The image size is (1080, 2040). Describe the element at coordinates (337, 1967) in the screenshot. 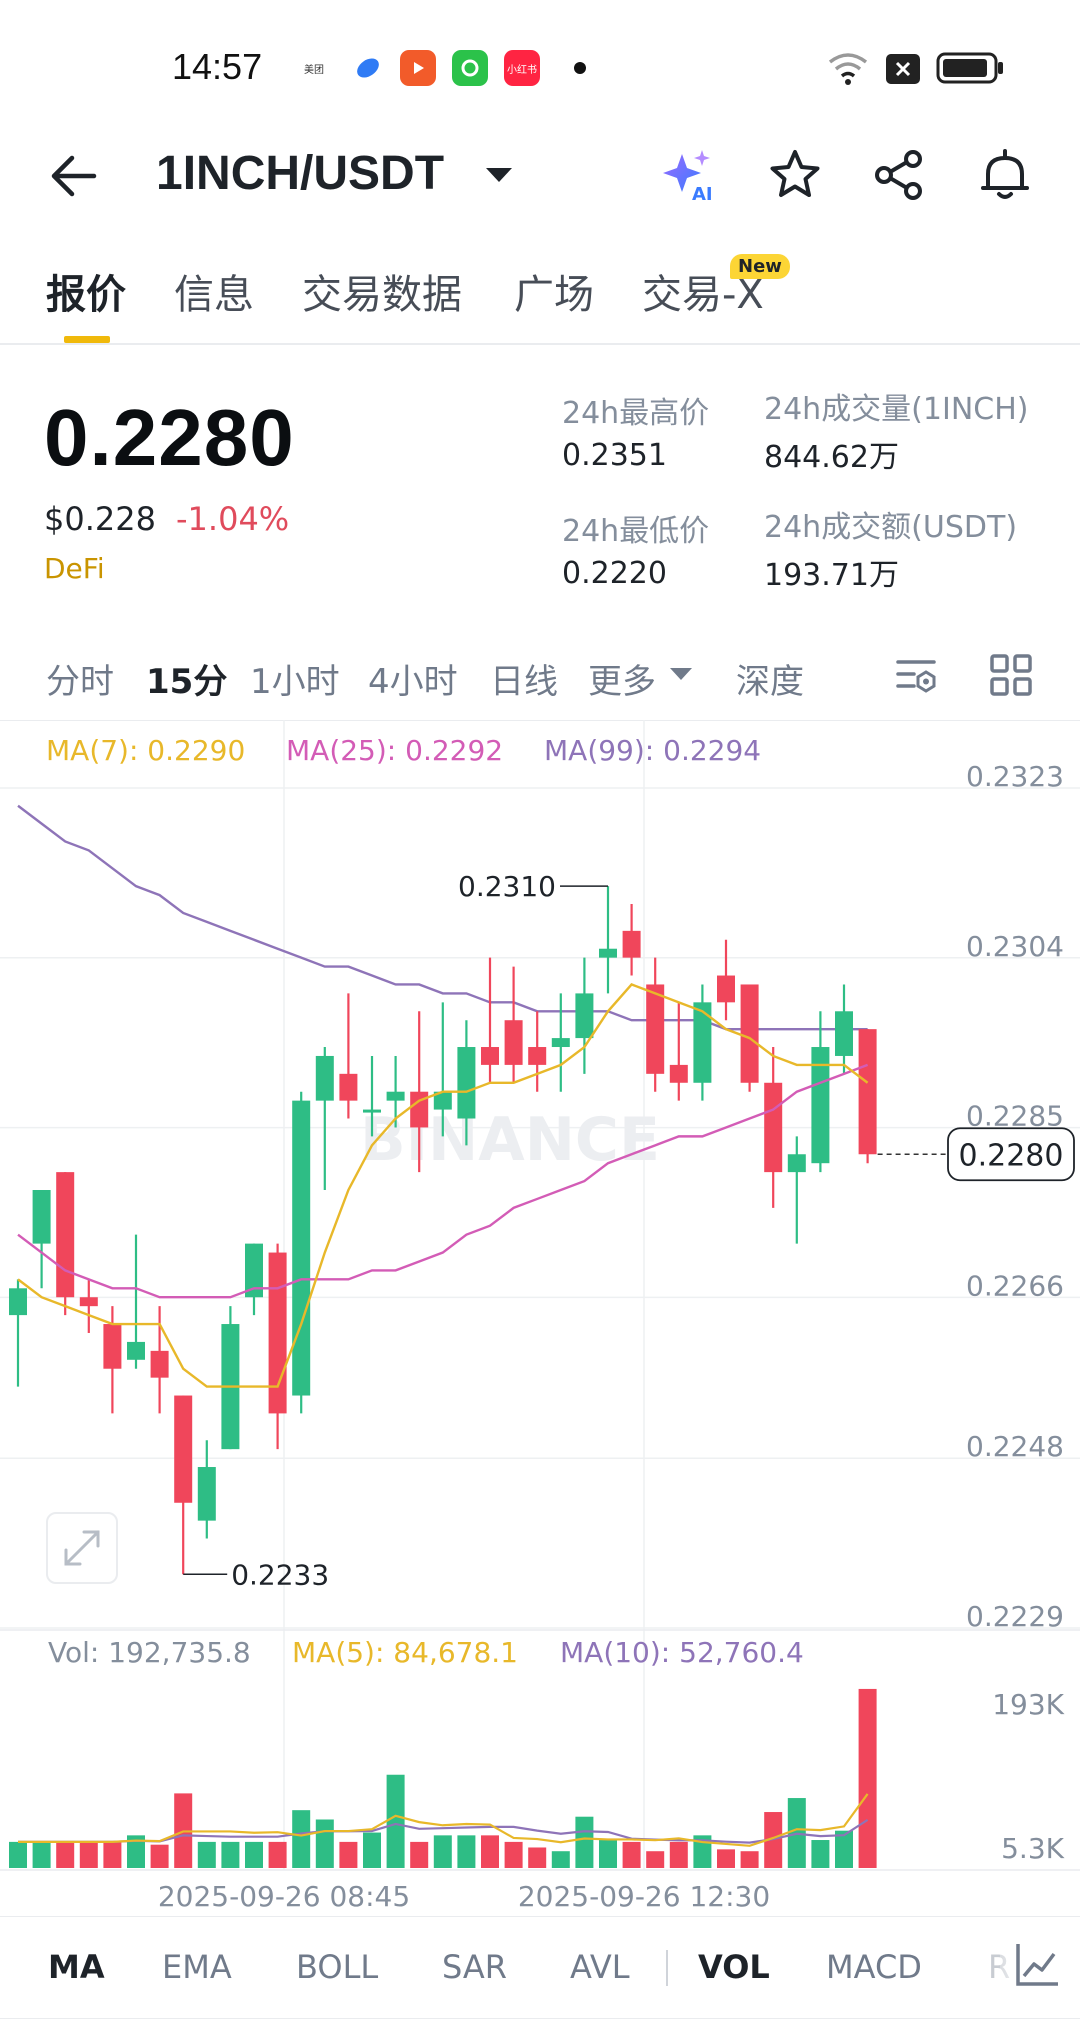

I see `indicator-boll: BOLL` at that location.